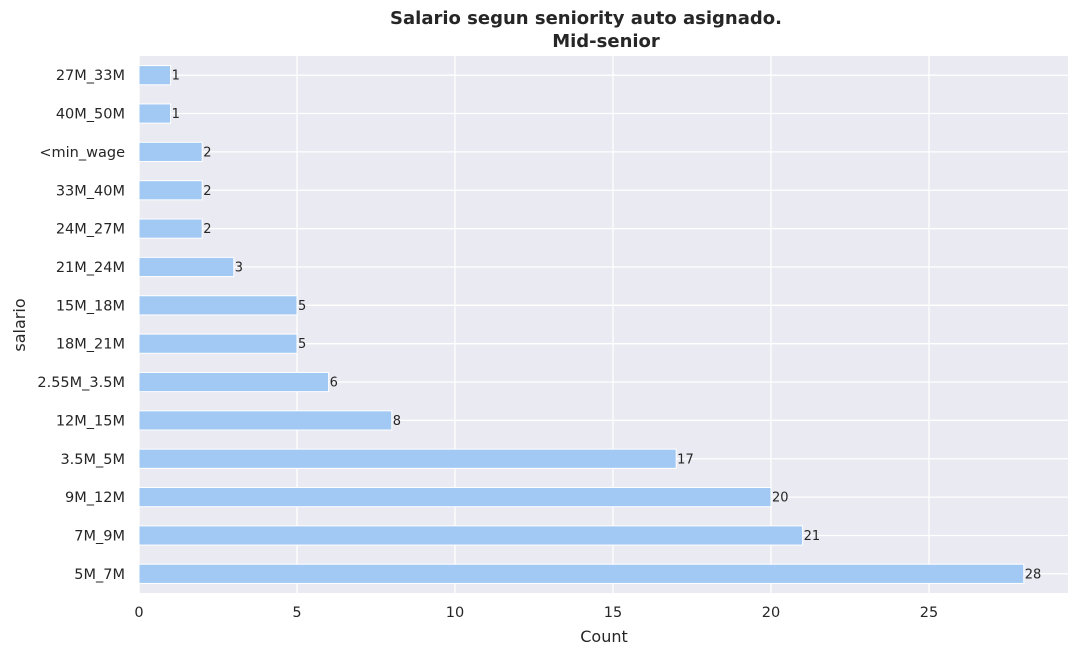 This screenshot has height=656, width=1078. What do you see at coordinates (812, 536) in the screenshot?
I see `data-label-7M_9M: 21` at bounding box center [812, 536].